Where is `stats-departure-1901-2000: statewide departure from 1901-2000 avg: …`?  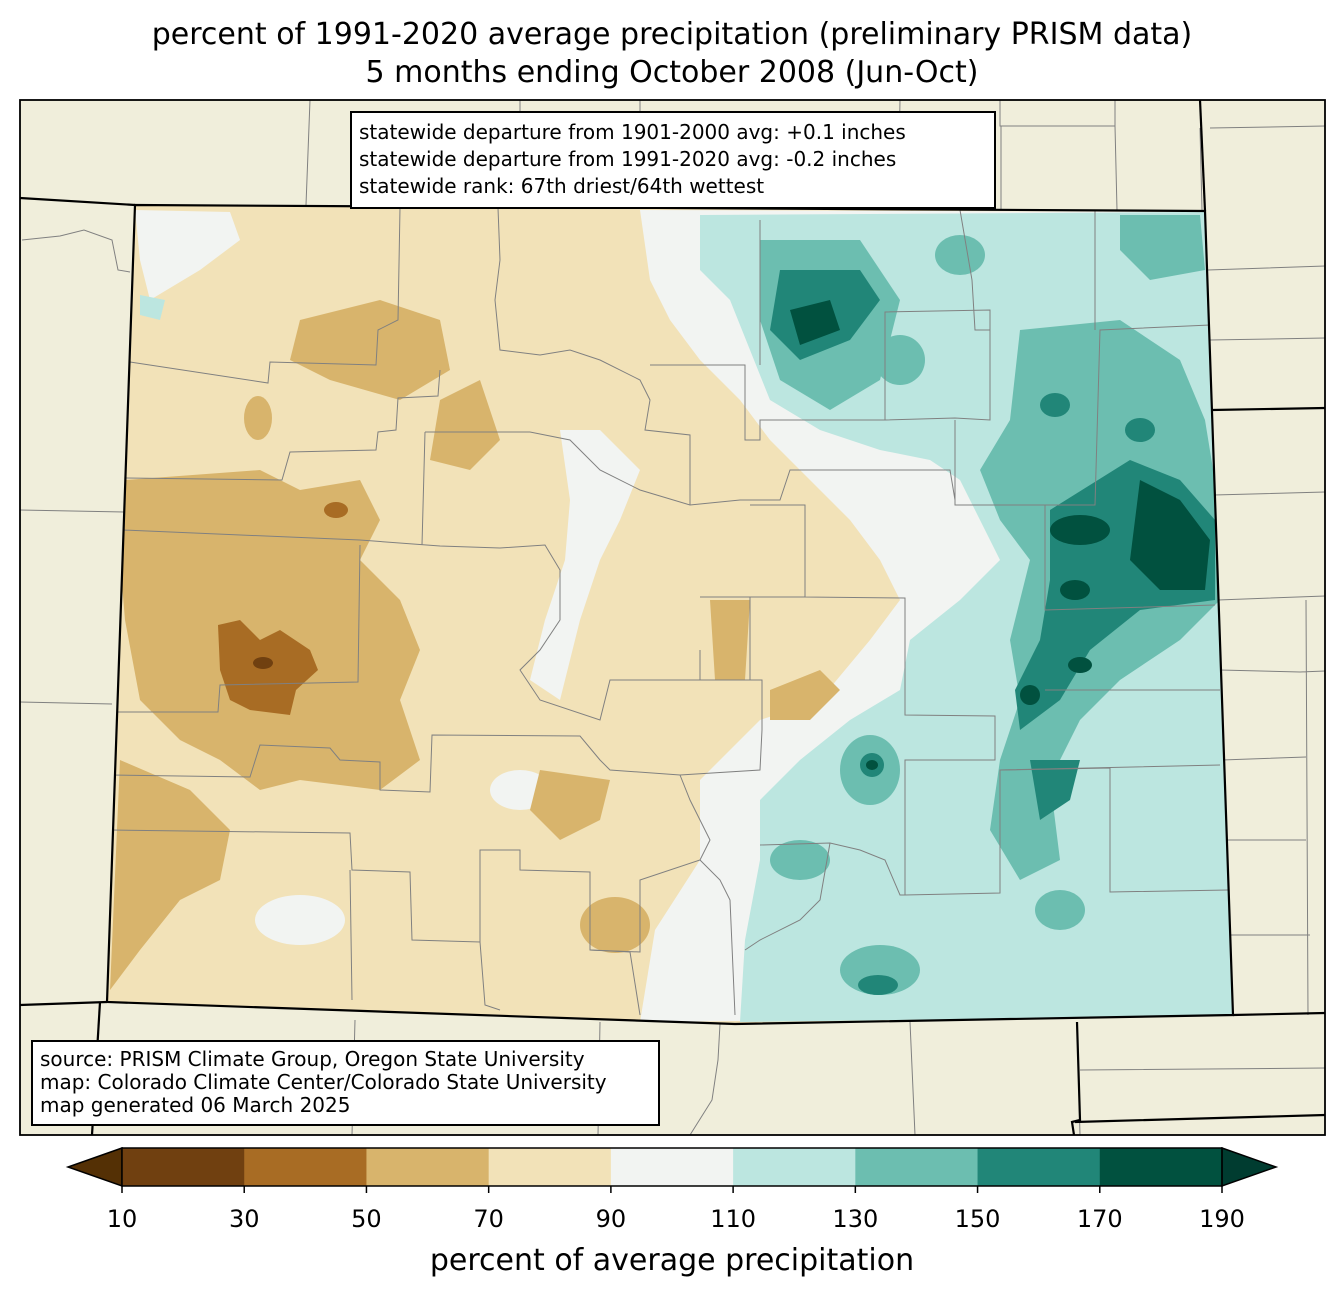 stats-departure-1901-2000: statewide departure from 1901-2000 avg: … is located at coordinates (632, 132).